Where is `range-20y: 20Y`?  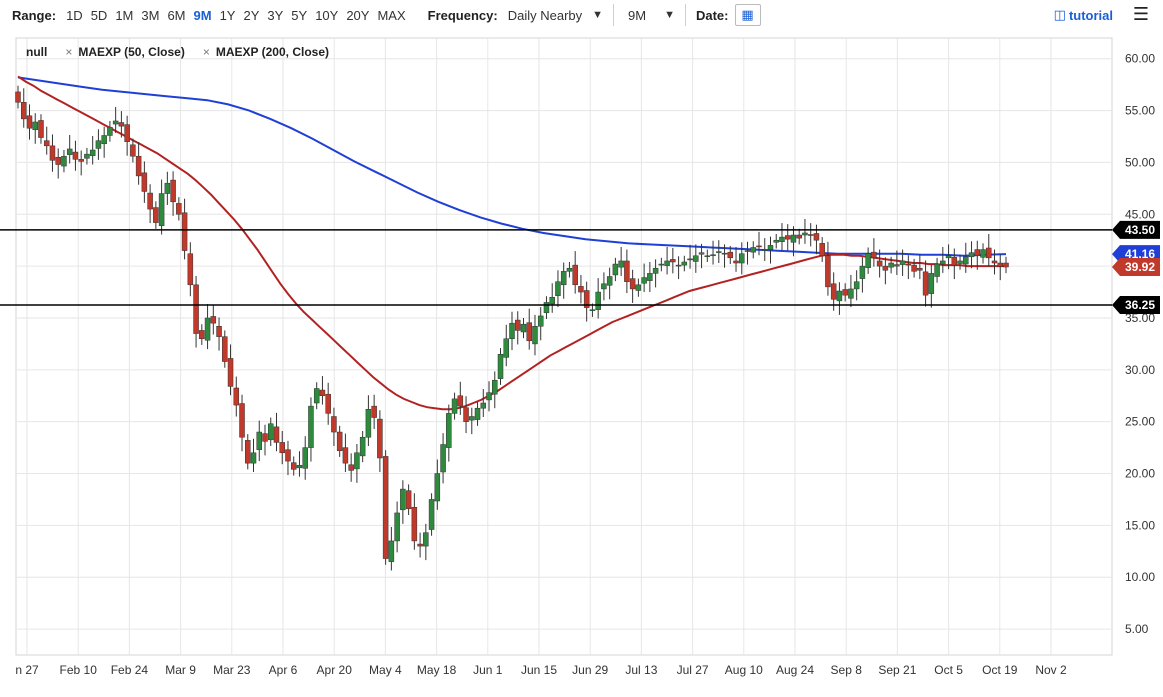
range-20y: 20Y is located at coordinates (358, 15).